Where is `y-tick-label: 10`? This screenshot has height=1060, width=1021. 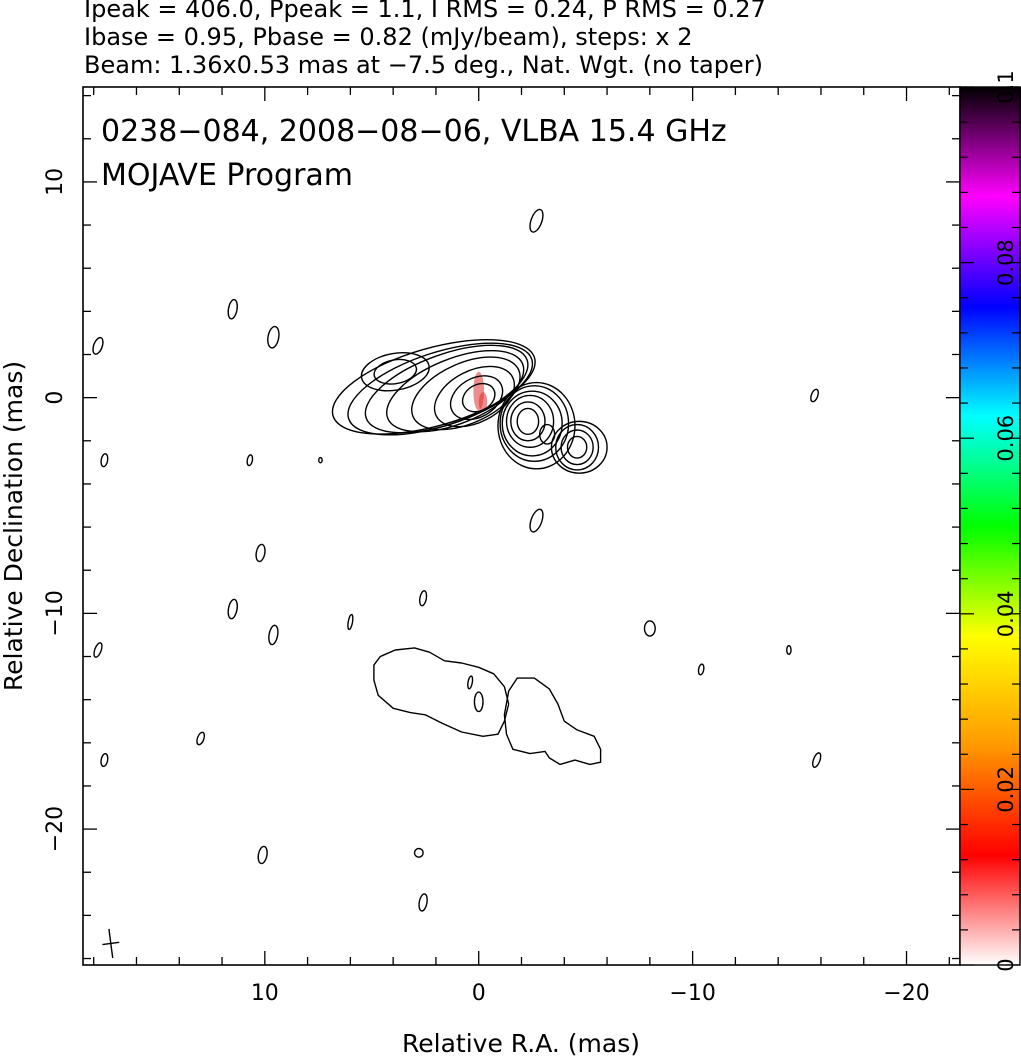
y-tick-label: 10 is located at coordinates (55, 182).